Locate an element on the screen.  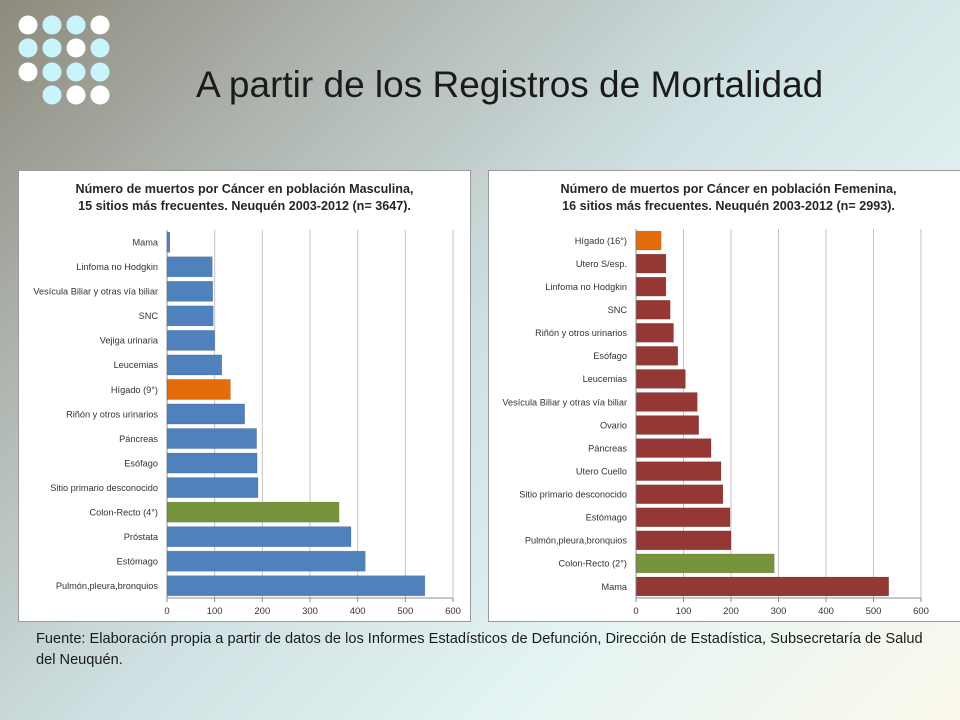
female-category-label: Utero S/esp. is located at coordinates (601, 264).